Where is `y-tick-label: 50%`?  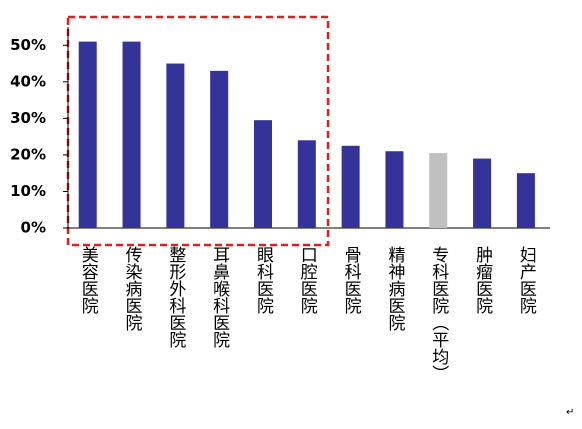 y-tick-label: 50% is located at coordinates (28, 45).